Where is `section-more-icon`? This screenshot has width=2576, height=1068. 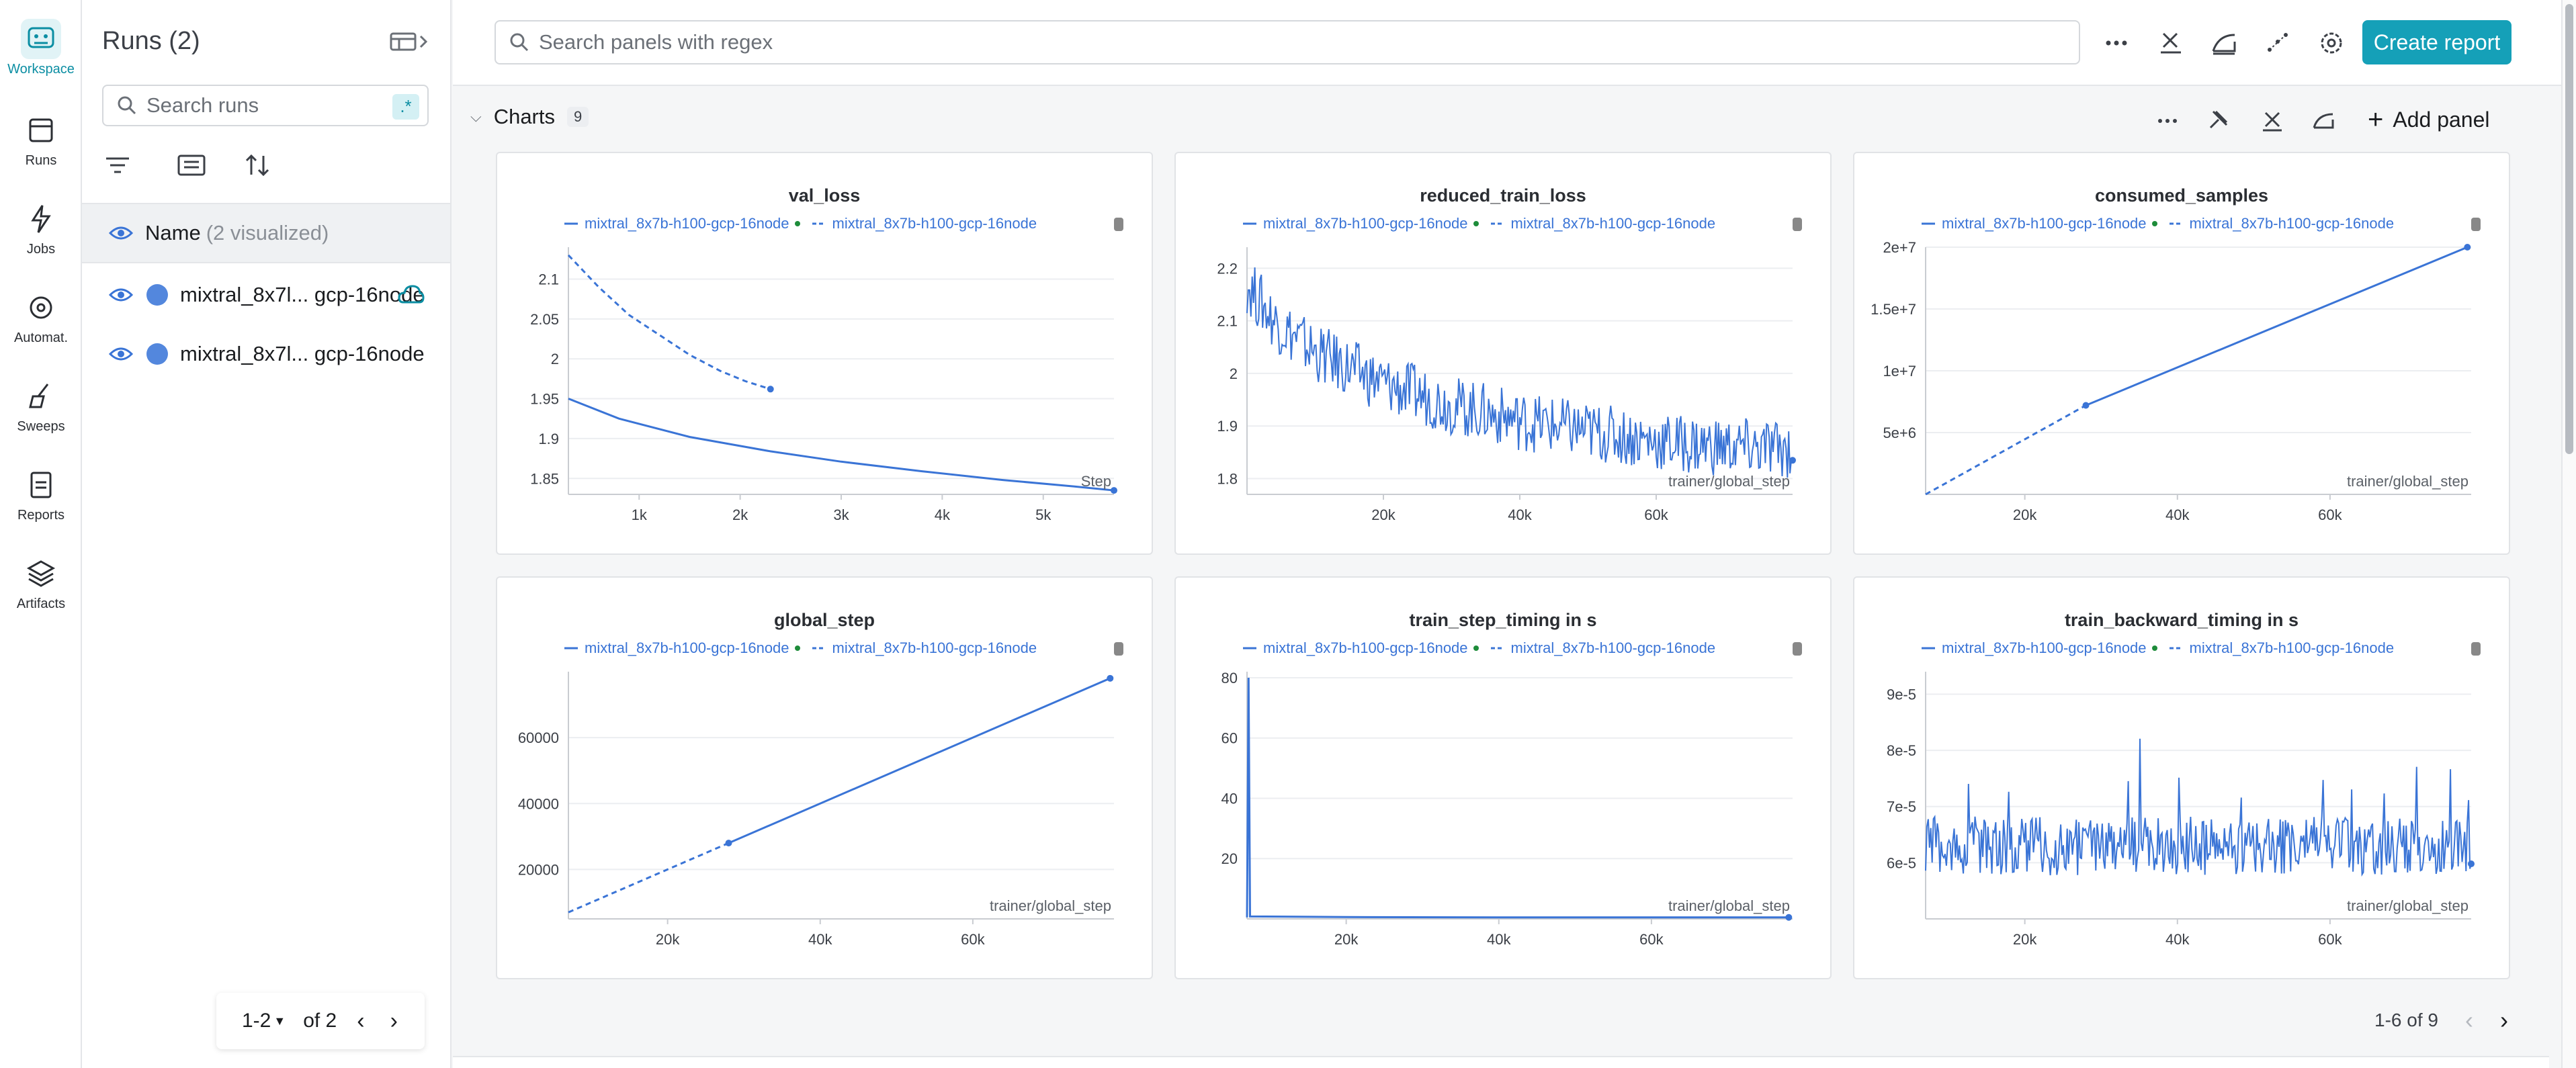 section-more-icon is located at coordinates (2167, 120).